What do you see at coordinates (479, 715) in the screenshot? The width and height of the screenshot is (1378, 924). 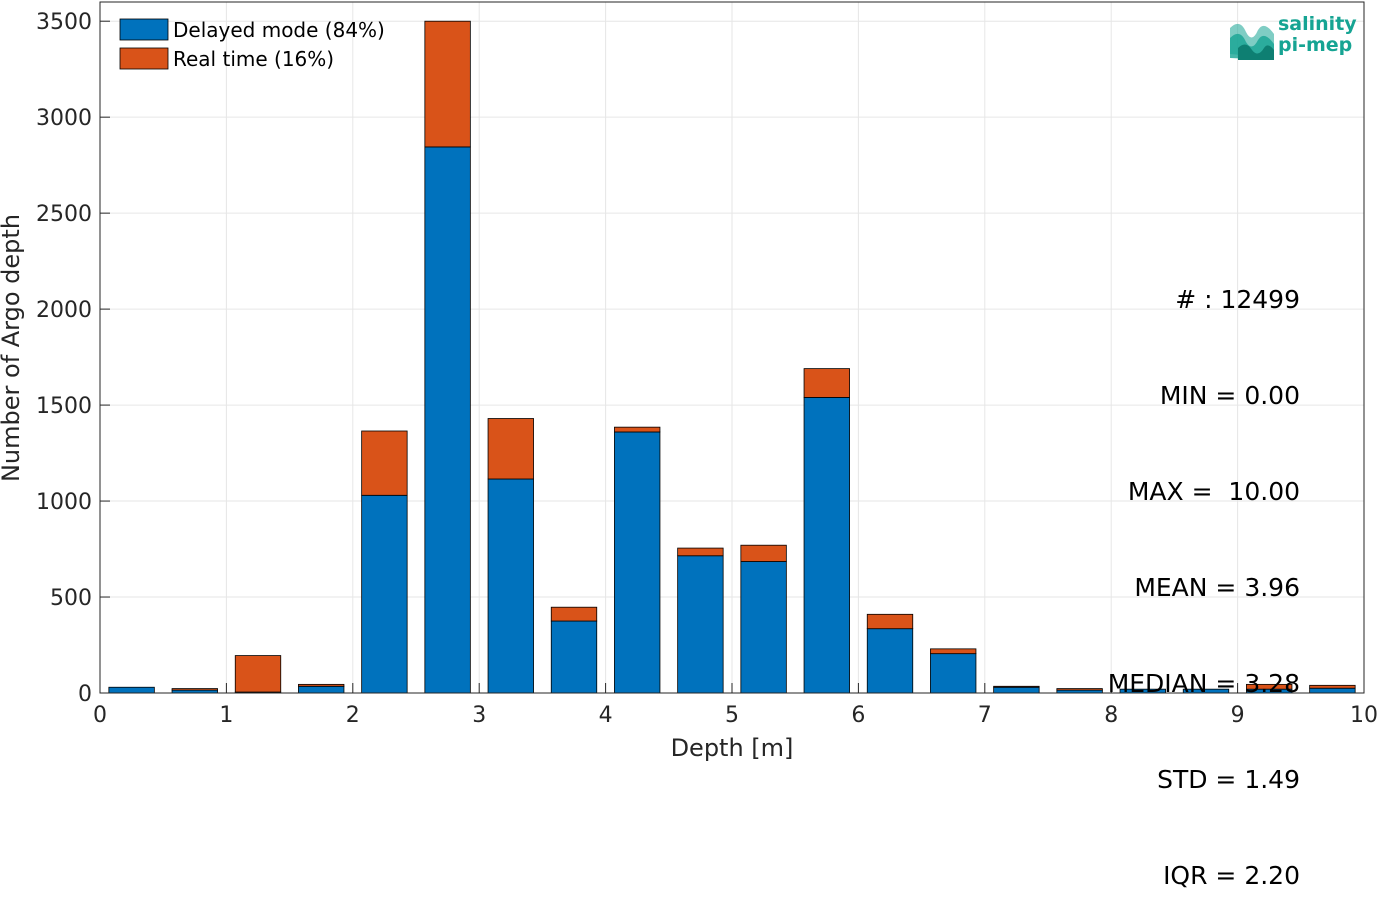 I see `x-tick-label: 3` at bounding box center [479, 715].